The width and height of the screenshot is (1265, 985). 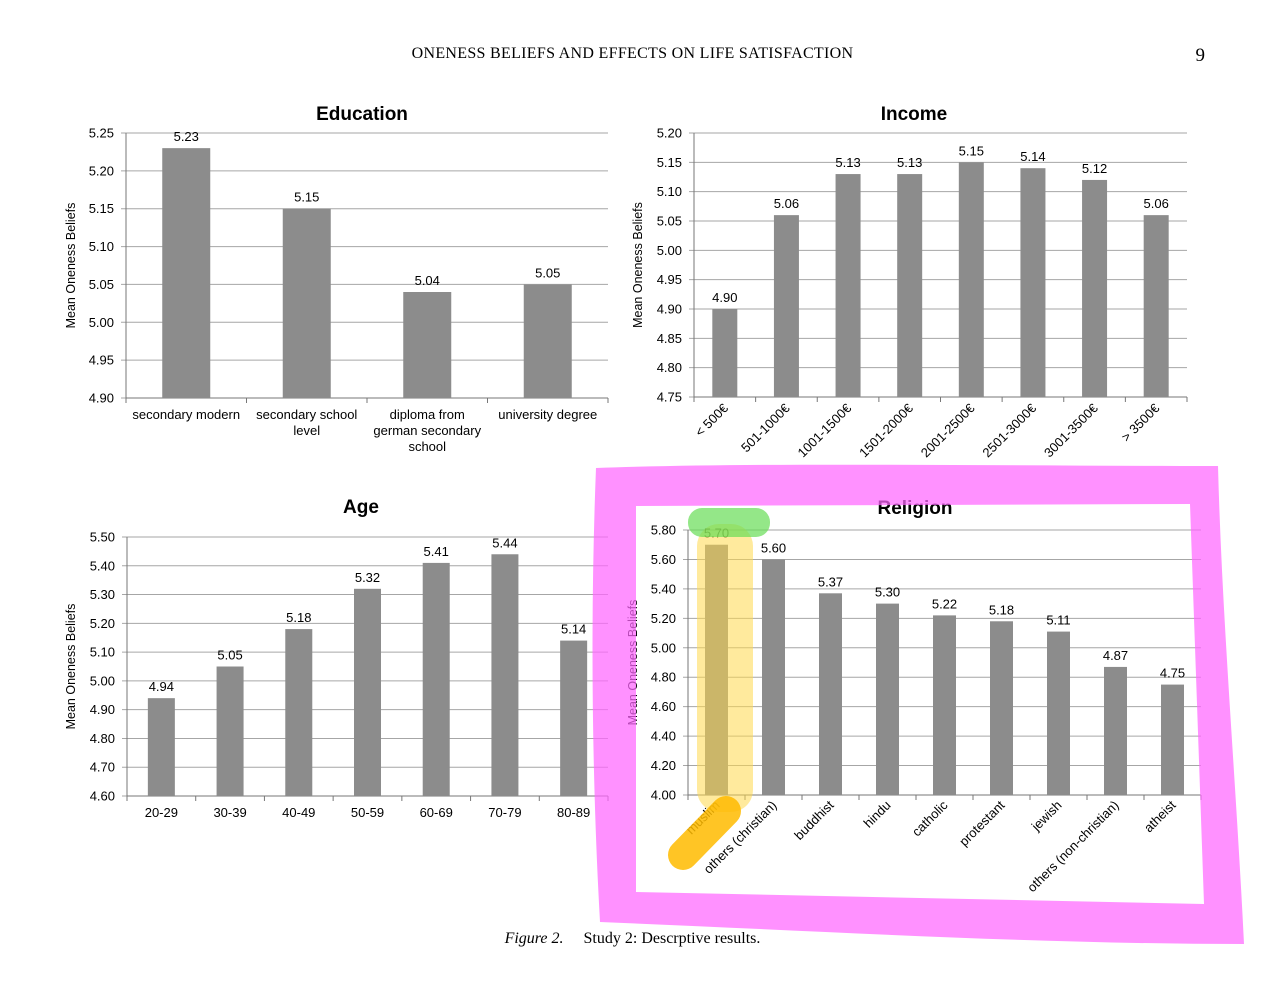 What do you see at coordinates (669, 191) in the screenshot?
I see `income-y-tick-label: 5.10` at bounding box center [669, 191].